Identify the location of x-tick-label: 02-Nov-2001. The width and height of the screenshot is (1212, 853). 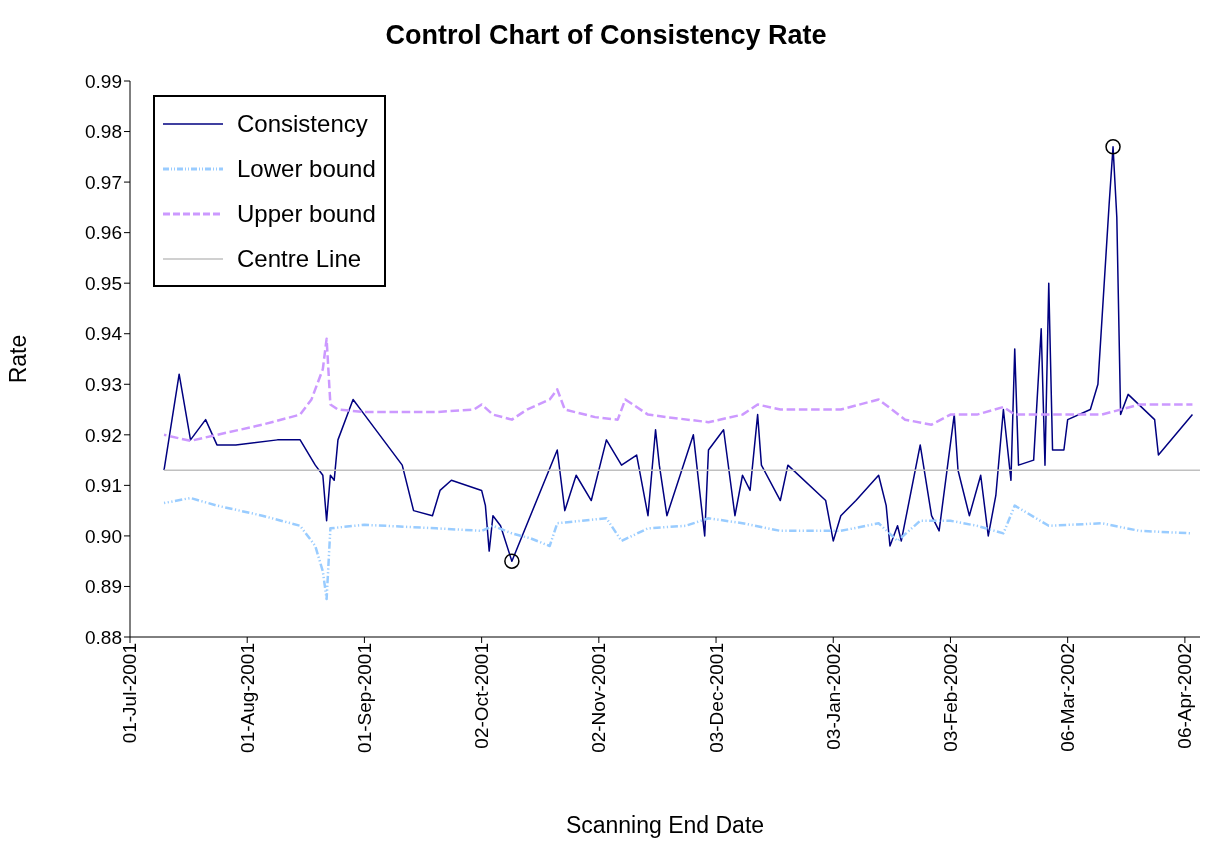
(599, 698).